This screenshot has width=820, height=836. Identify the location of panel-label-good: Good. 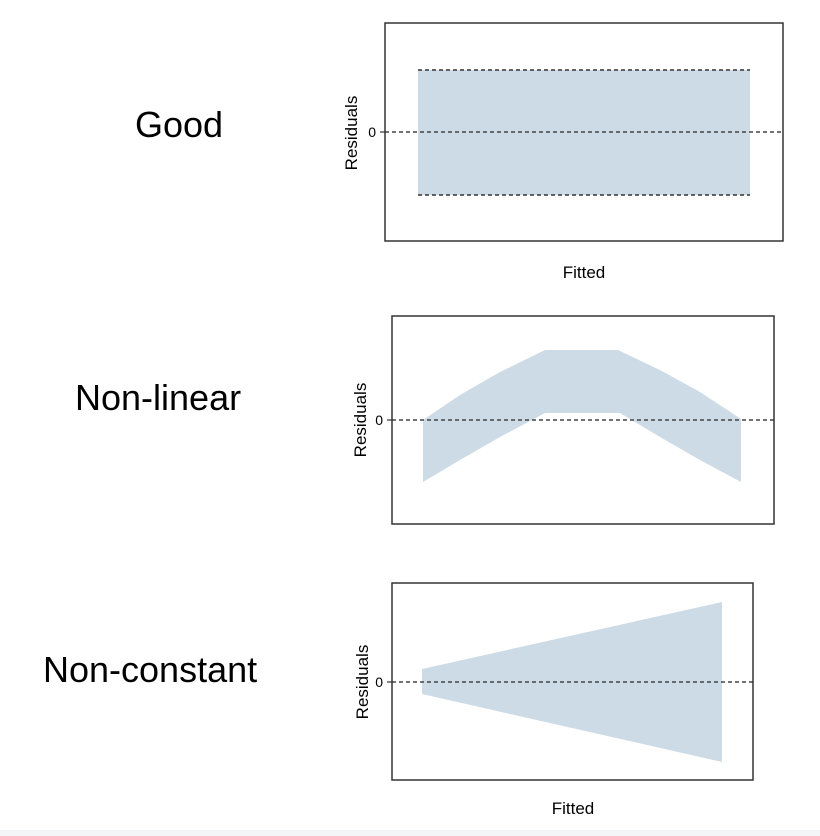
(179, 124).